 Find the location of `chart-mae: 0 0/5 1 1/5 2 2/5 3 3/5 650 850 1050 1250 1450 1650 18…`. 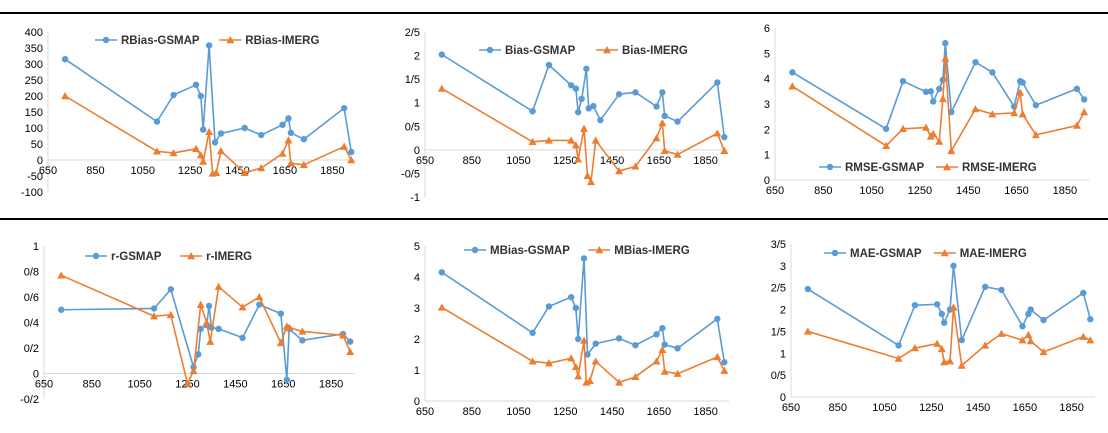

chart-mae: 0 0/5 1 1/5 2 2/5 3 3/5 650 850 1050 1250 1450 1650 18… is located at coordinates (923, 331).